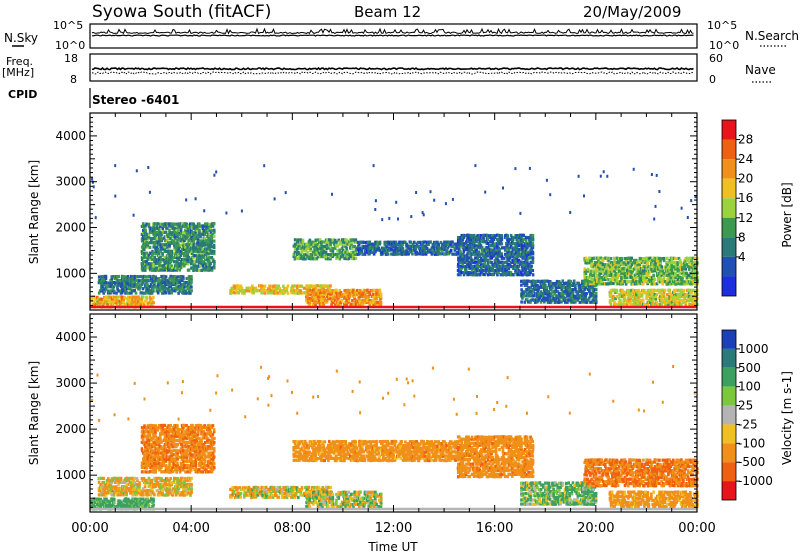  What do you see at coordinates (70, 45) in the screenshot?
I see `noise-left-tick-bottom: 10^0` at bounding box center [70, 45].